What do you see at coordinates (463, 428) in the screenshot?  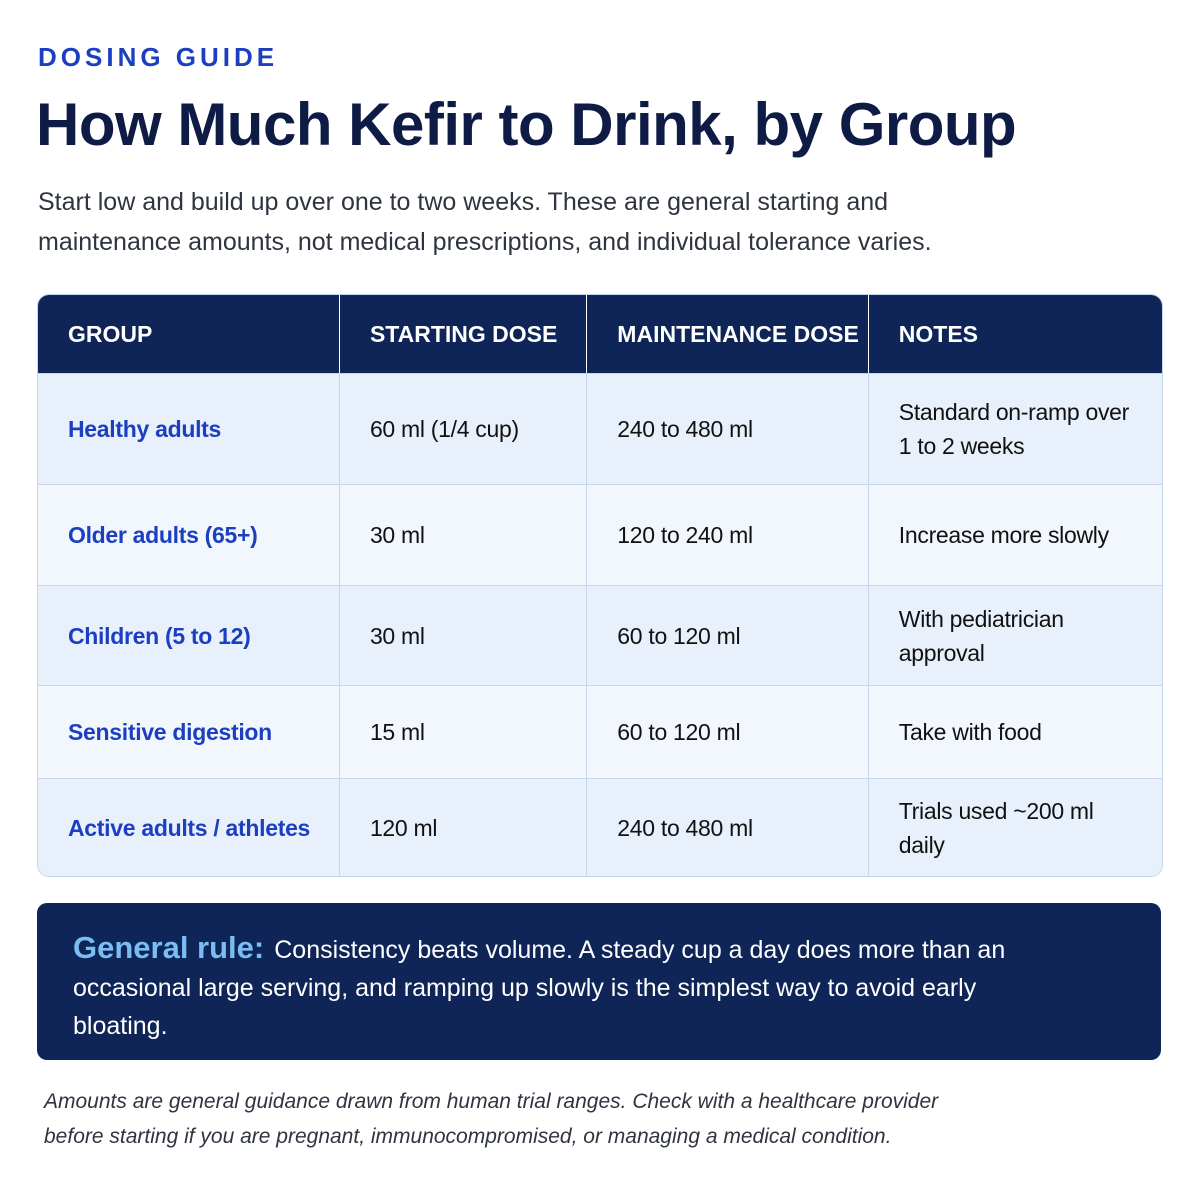 I see `table-cell: 60 ml (1/4 cup)` at bounding box center [463, 428].